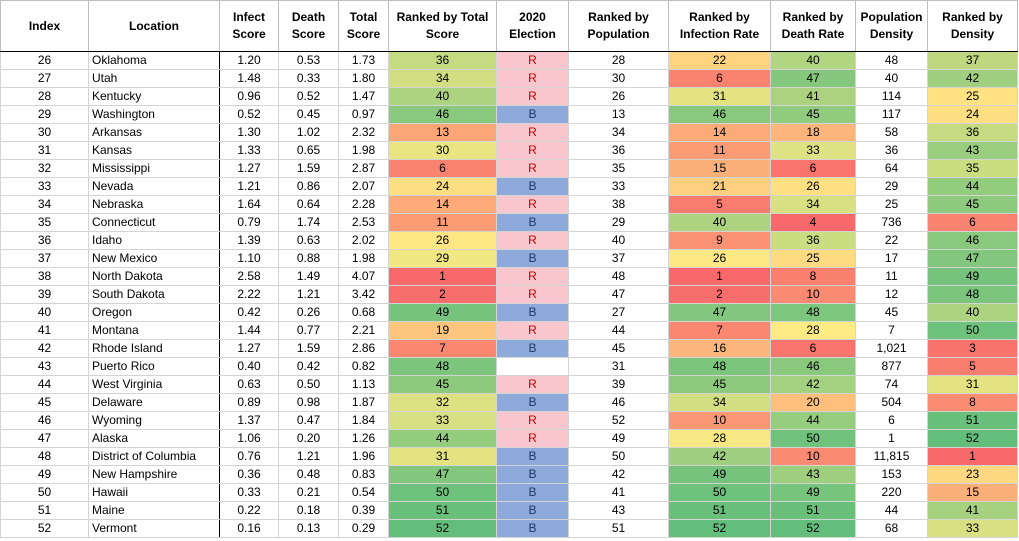 This screenshot has width=1019, height=541. What do you see at coordinates (249, 438) in the screenshot?
I see `table-cell: 1.06` at bounding box center [249, 438].